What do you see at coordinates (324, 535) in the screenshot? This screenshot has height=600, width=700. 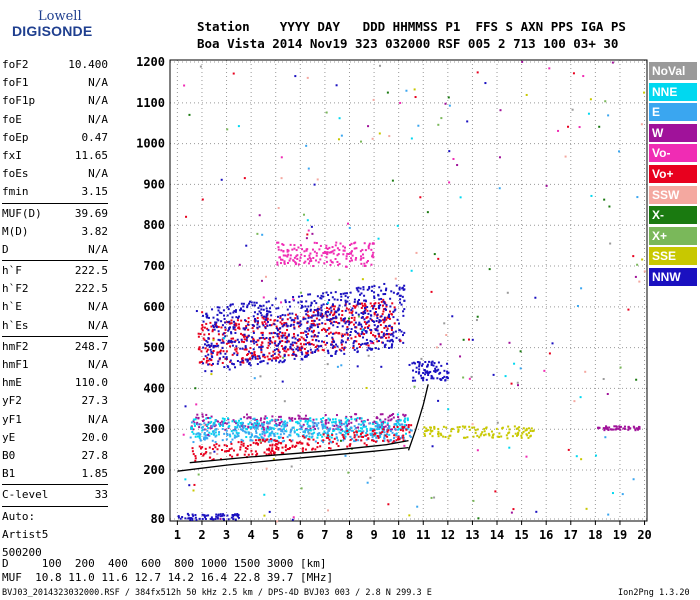 I see `x-tick-label: 7` at bounding box center [324, 535].